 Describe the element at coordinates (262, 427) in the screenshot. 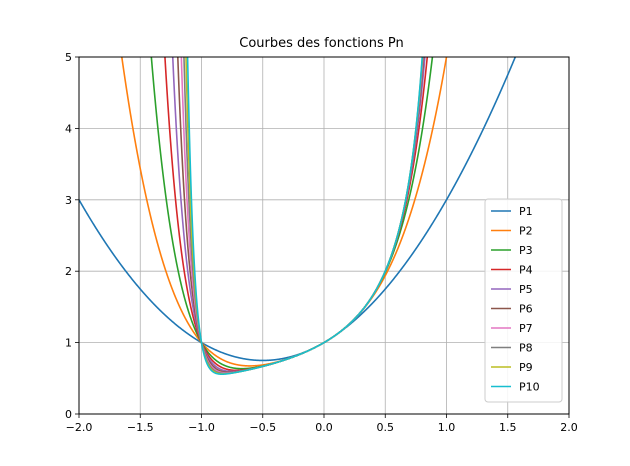

I see `x-tick-label: −0.5` at that location.